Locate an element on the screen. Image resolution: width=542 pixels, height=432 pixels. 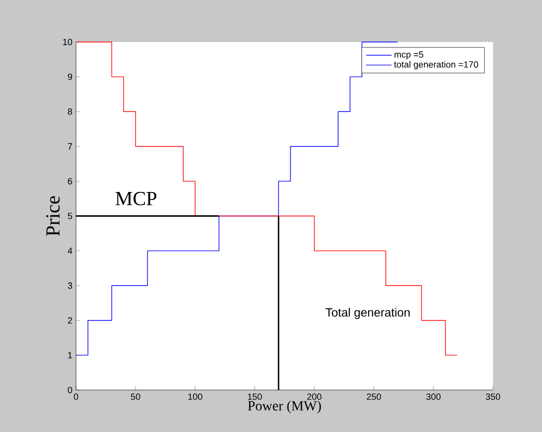
annotation: Total generation is located at coordinates (368, 314).